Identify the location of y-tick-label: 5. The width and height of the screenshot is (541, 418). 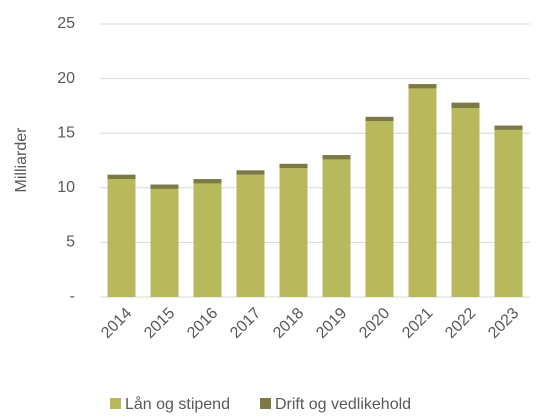
(70, 242).